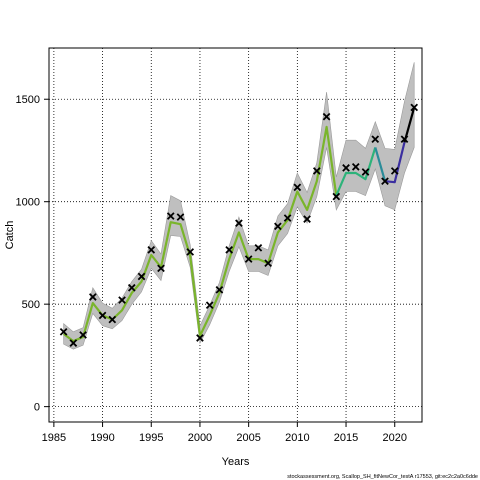  I want to click on x-tick-label: 1995, so click(151, 438).